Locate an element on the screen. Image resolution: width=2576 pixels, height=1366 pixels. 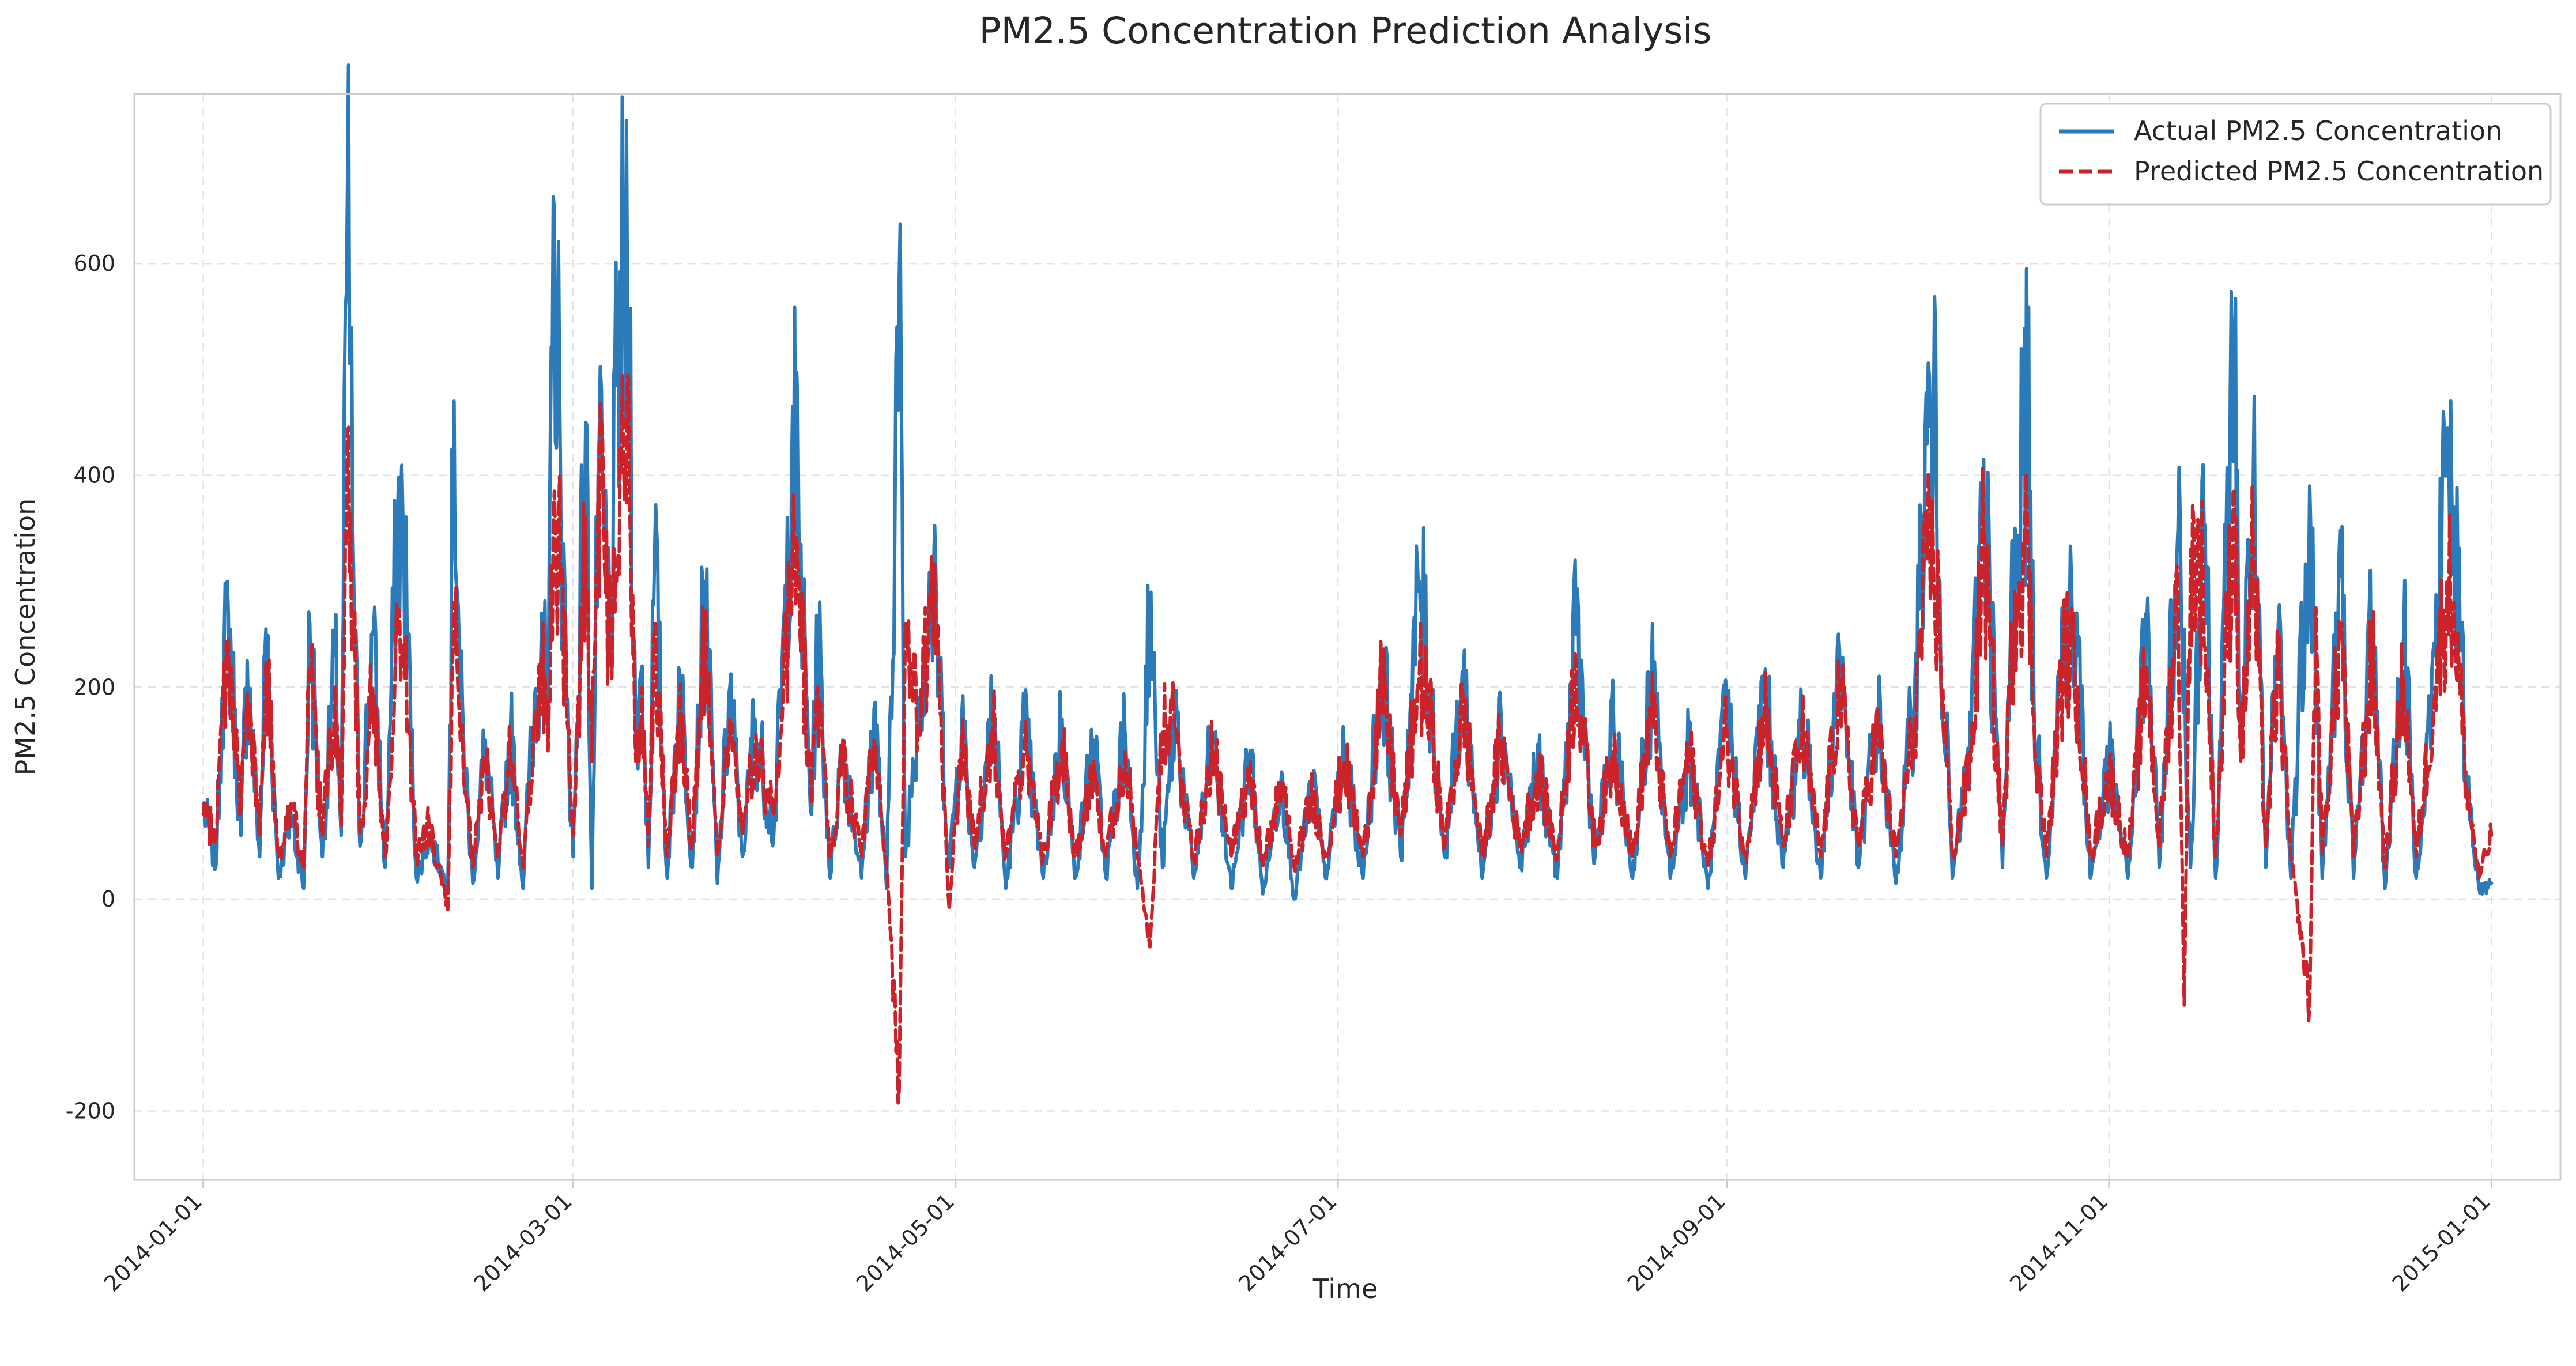
legend-box is located at coordinates (2295, 154).